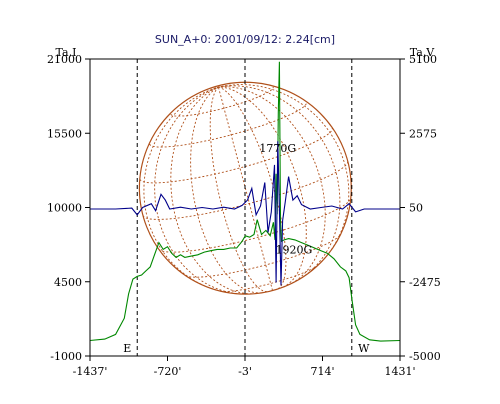 This screenshot has width=500, height=404. What do you see at coordinates (245, 39) in the screenshot?
I see `chart-title: SUN_A+0: 2001/09/12: 2.24[cm]` at bounding box center [245, 39].